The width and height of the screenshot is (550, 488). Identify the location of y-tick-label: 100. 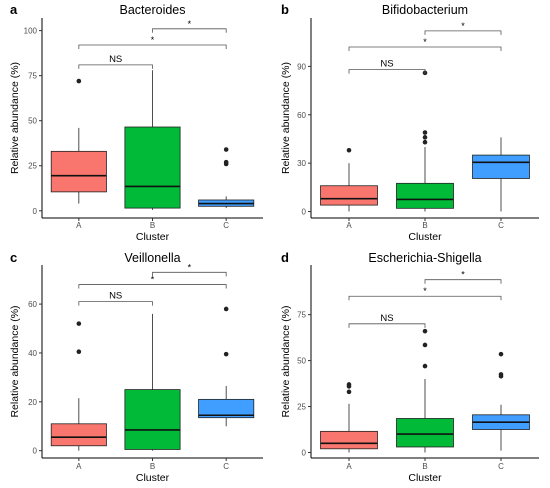
(31, 31).